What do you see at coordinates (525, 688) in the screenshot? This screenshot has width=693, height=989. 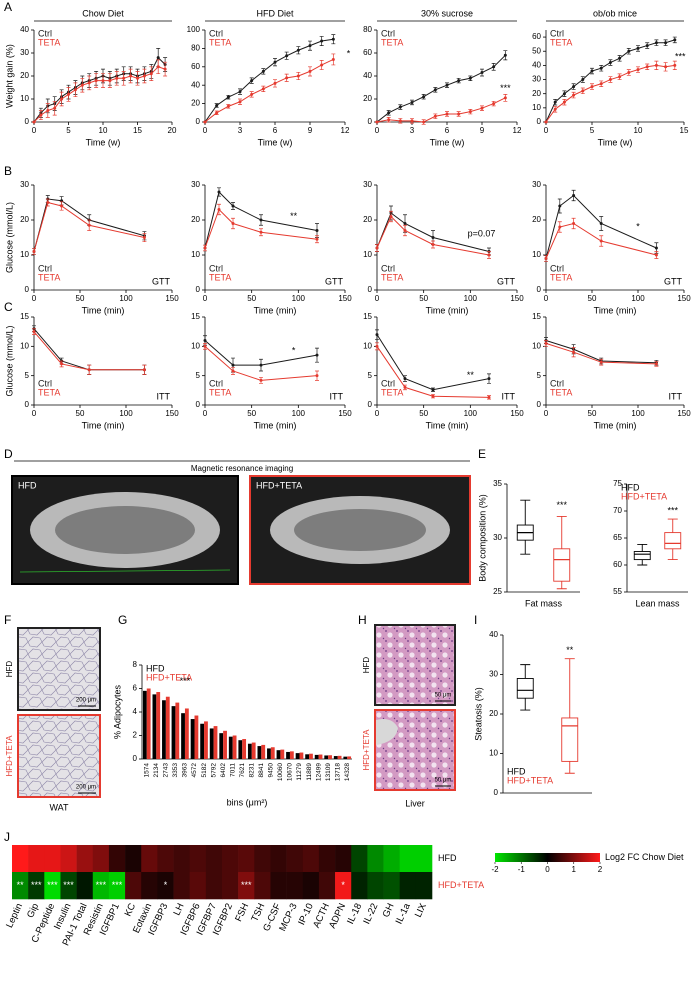 I see `box-body` at bounding box center [525, 688].